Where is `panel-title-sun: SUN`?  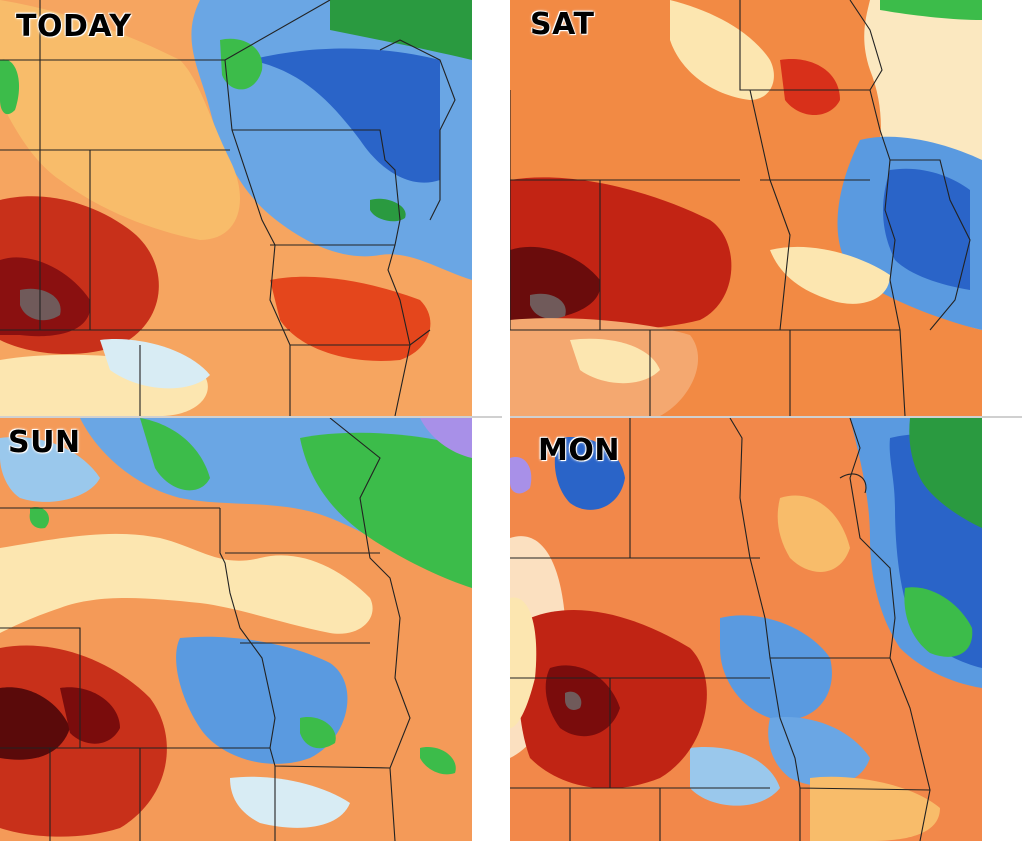 panel-title-sun: SUN is located at coordinates (44, 442).